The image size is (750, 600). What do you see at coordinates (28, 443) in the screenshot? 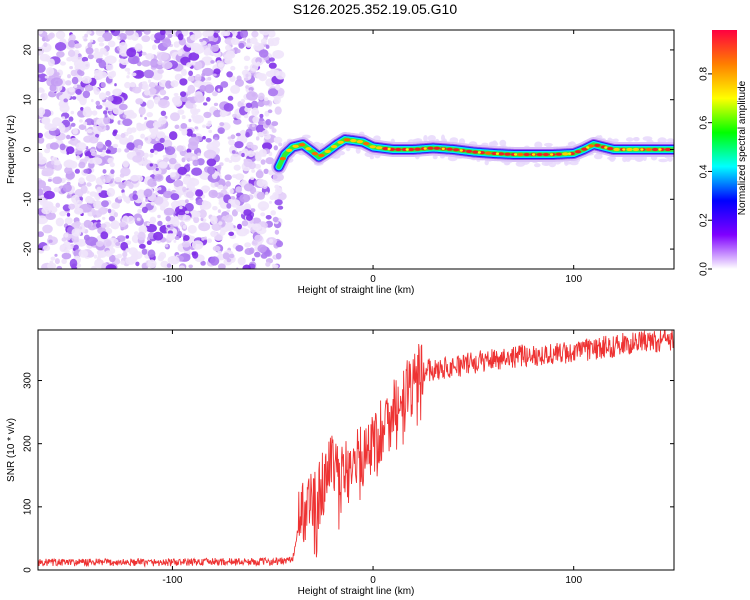
I see `line-ytick-label: 200` at bounding box center [28, 443].